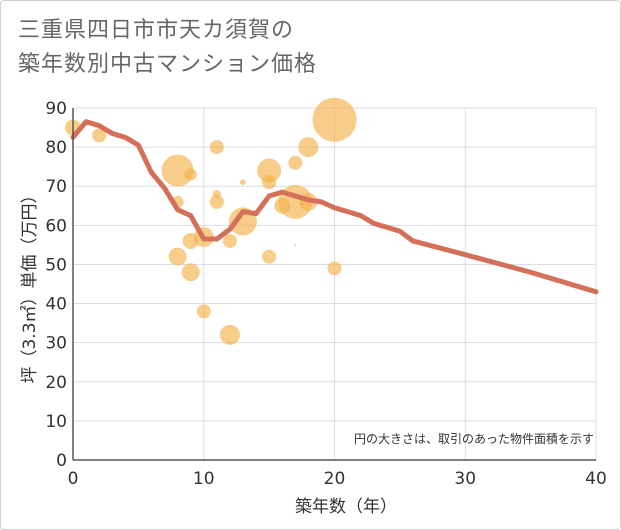 The image size is (621, 530). What do you see at coordinates (156, 30) in the screenshot?
I see `chart-title-line-1: 三重県四日市市天カ須賀の` at bounding box center [156, 30].